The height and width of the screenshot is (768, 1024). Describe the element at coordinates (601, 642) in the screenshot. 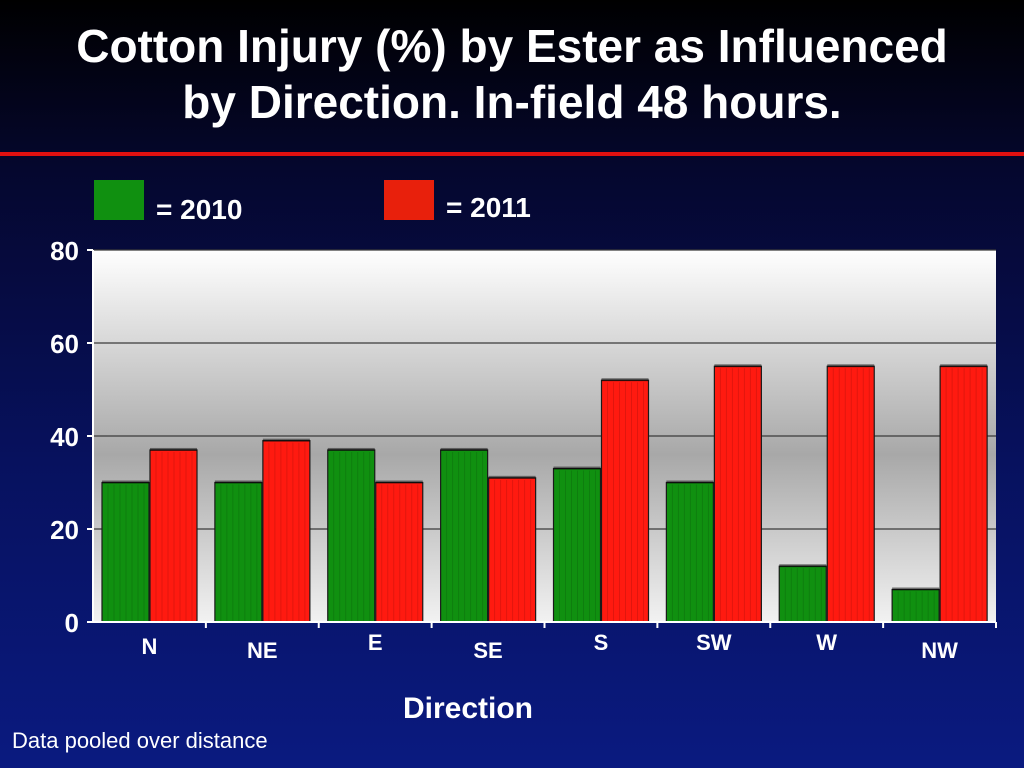

I see `x-tick-label-S: S` at that location.